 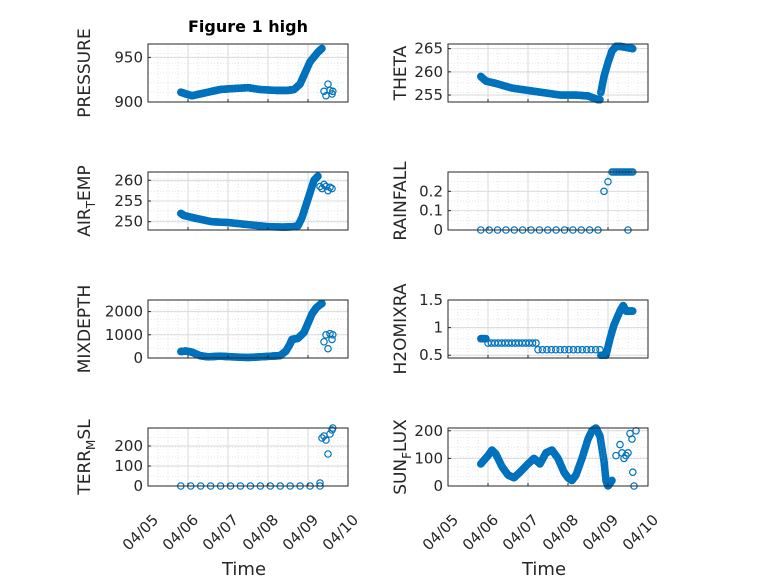 What do you see at coordinates (85, 329) in the screenshot?
I see `y-axis-label: MIXDEPTH` at bounding box center [85, 329].